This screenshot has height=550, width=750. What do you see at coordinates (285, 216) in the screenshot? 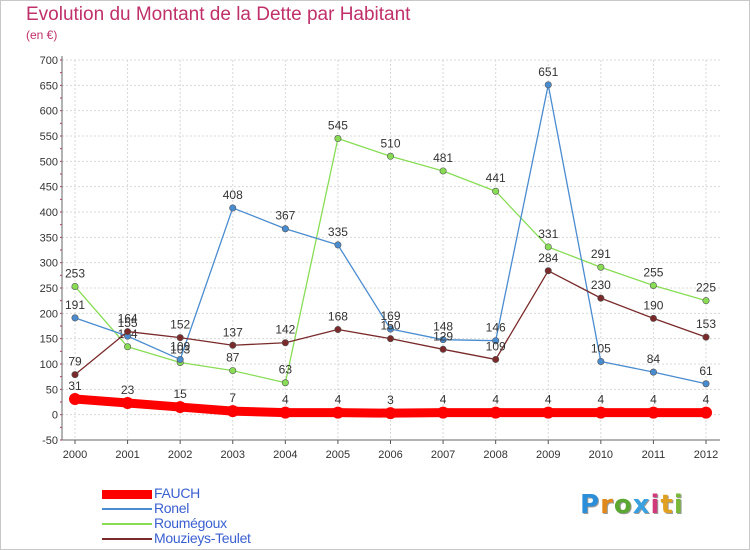
I see `data-label-ronel: 367` at bounding box center [285, 216].